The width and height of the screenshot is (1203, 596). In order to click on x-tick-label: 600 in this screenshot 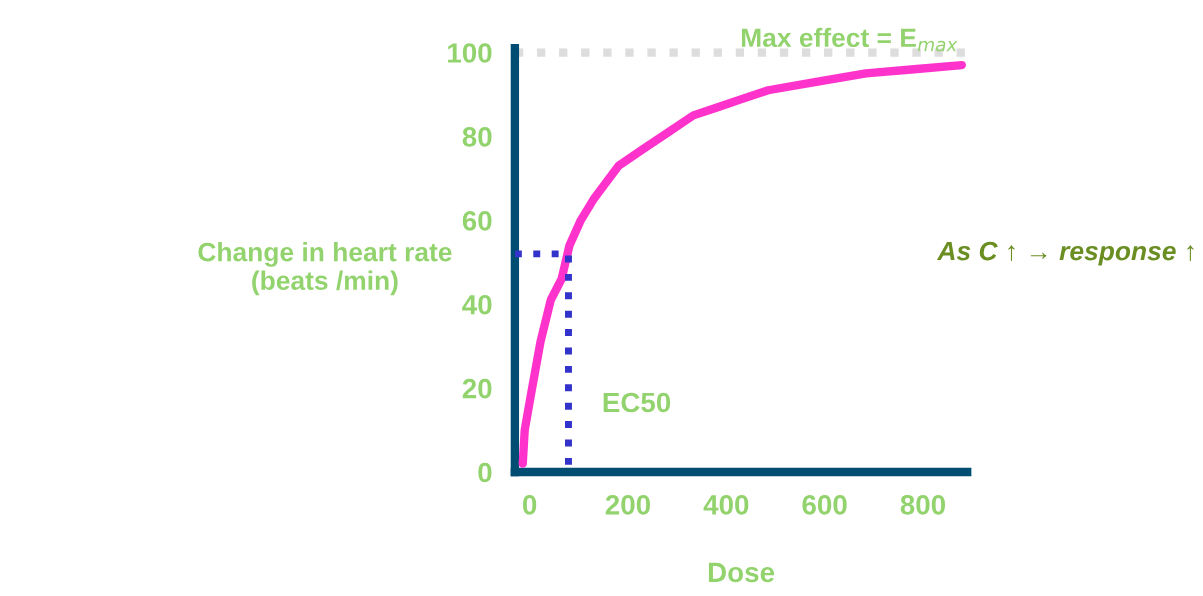, I will do `click(824, 504)`.